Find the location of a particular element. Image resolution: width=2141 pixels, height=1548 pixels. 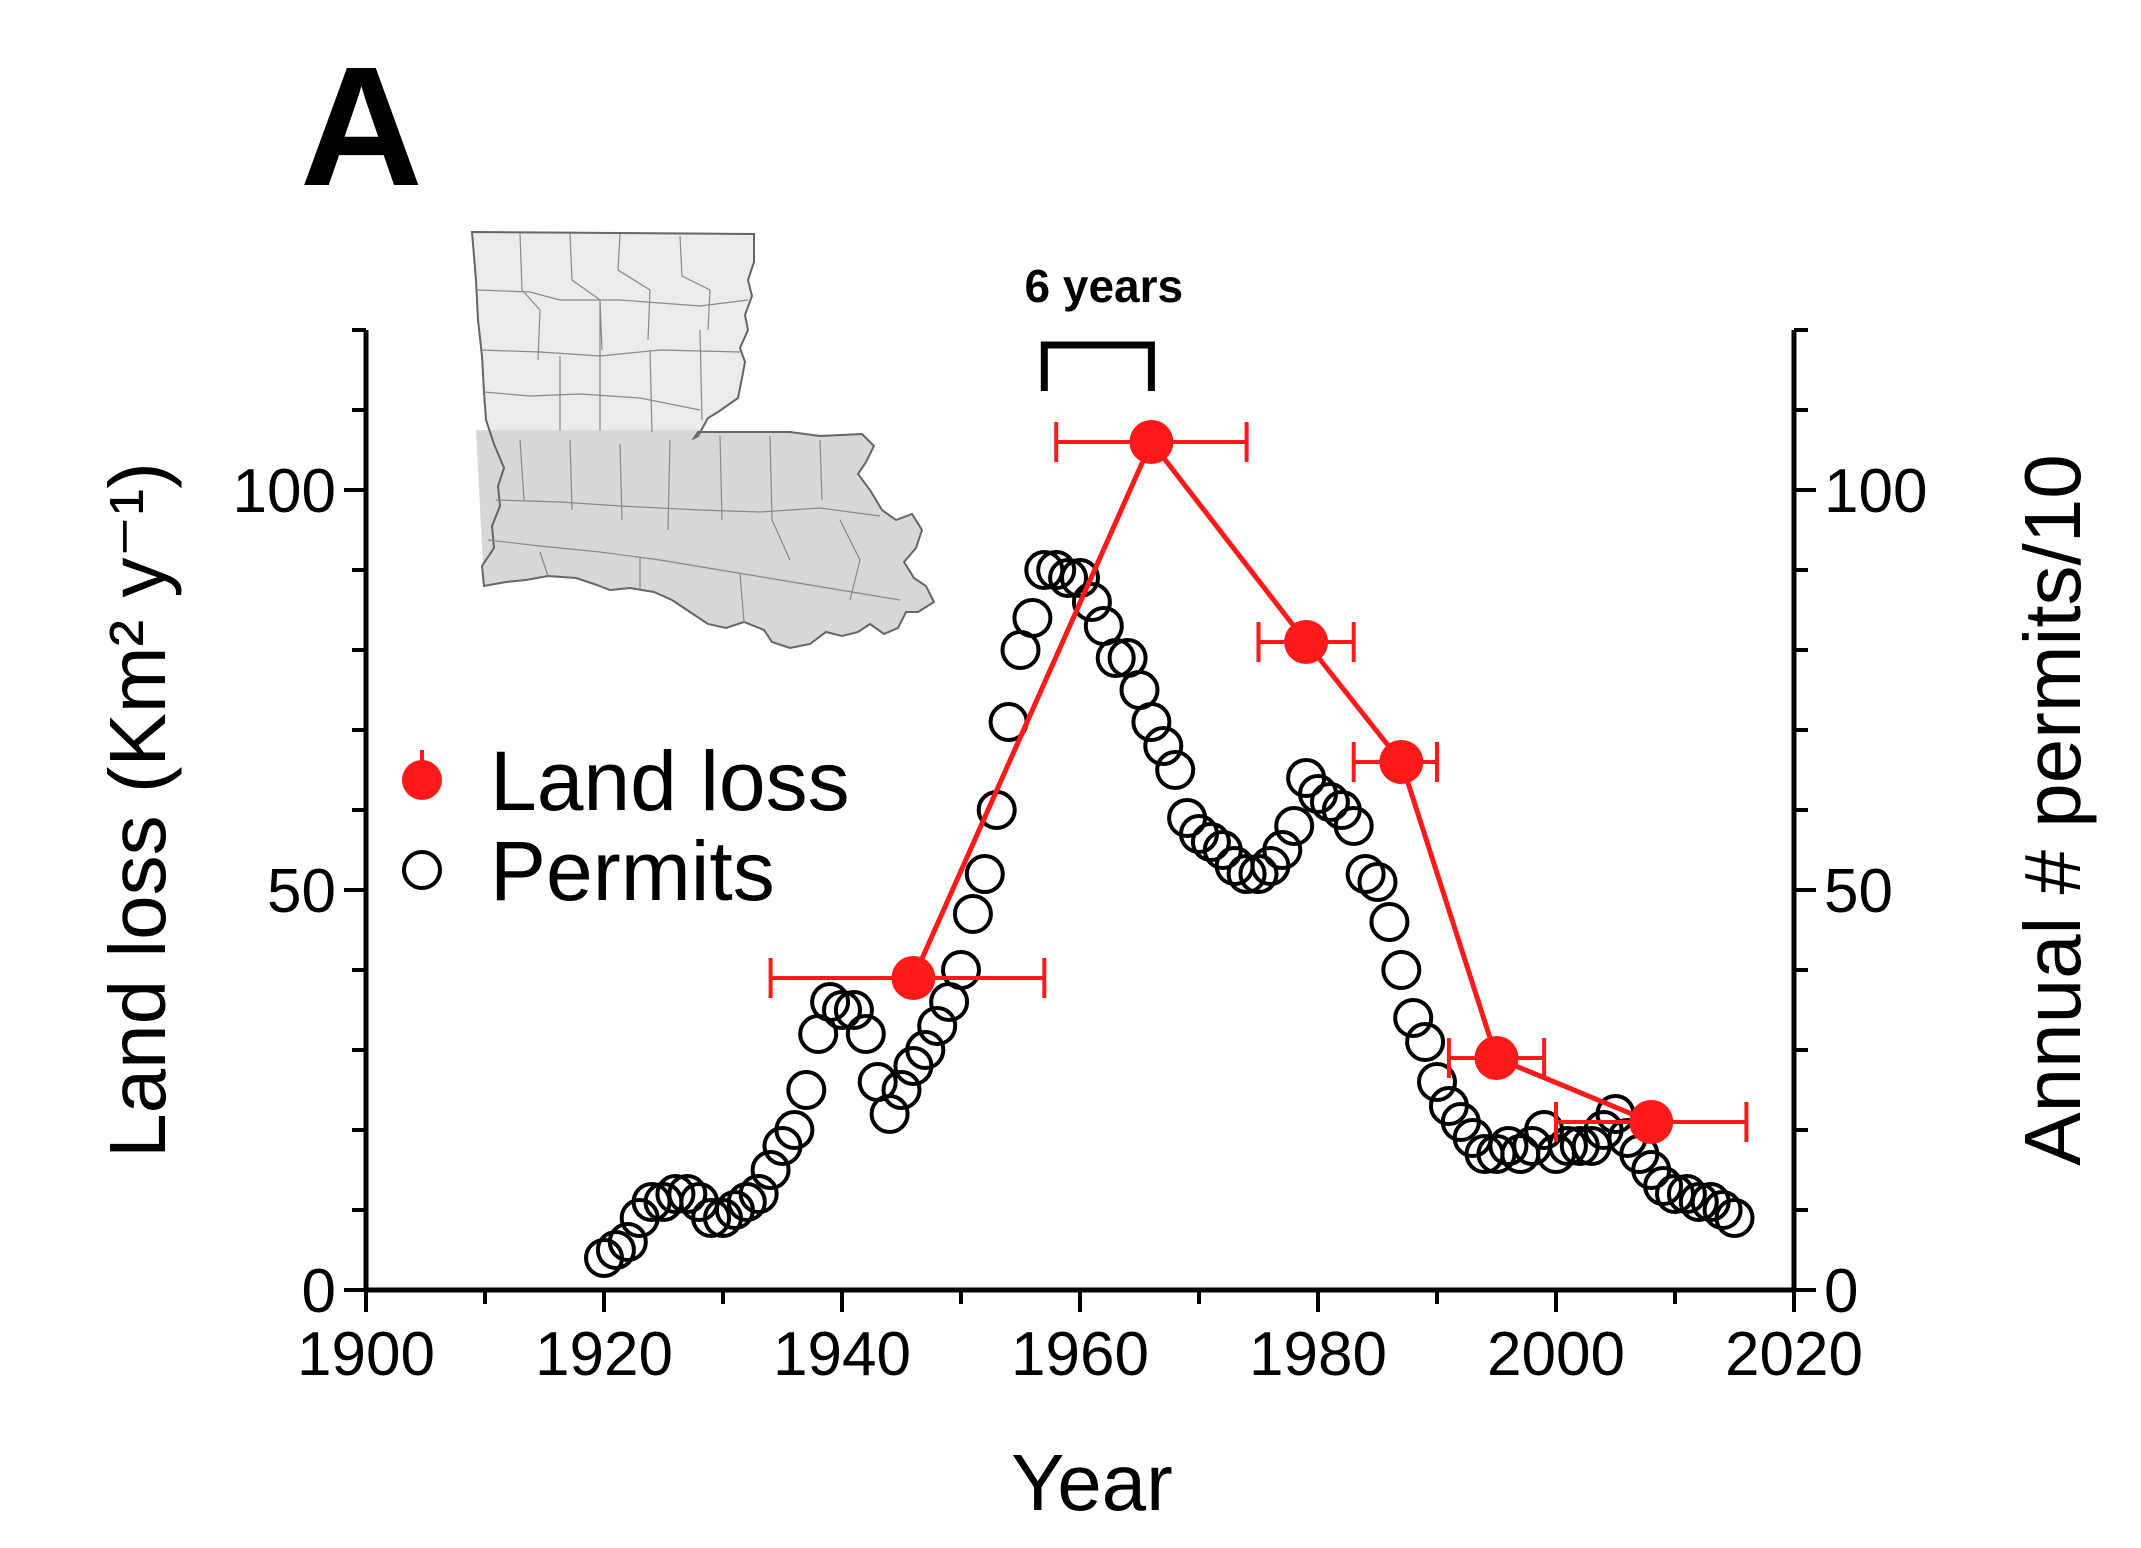

bracket-line is located at coordinates (1097, 366).